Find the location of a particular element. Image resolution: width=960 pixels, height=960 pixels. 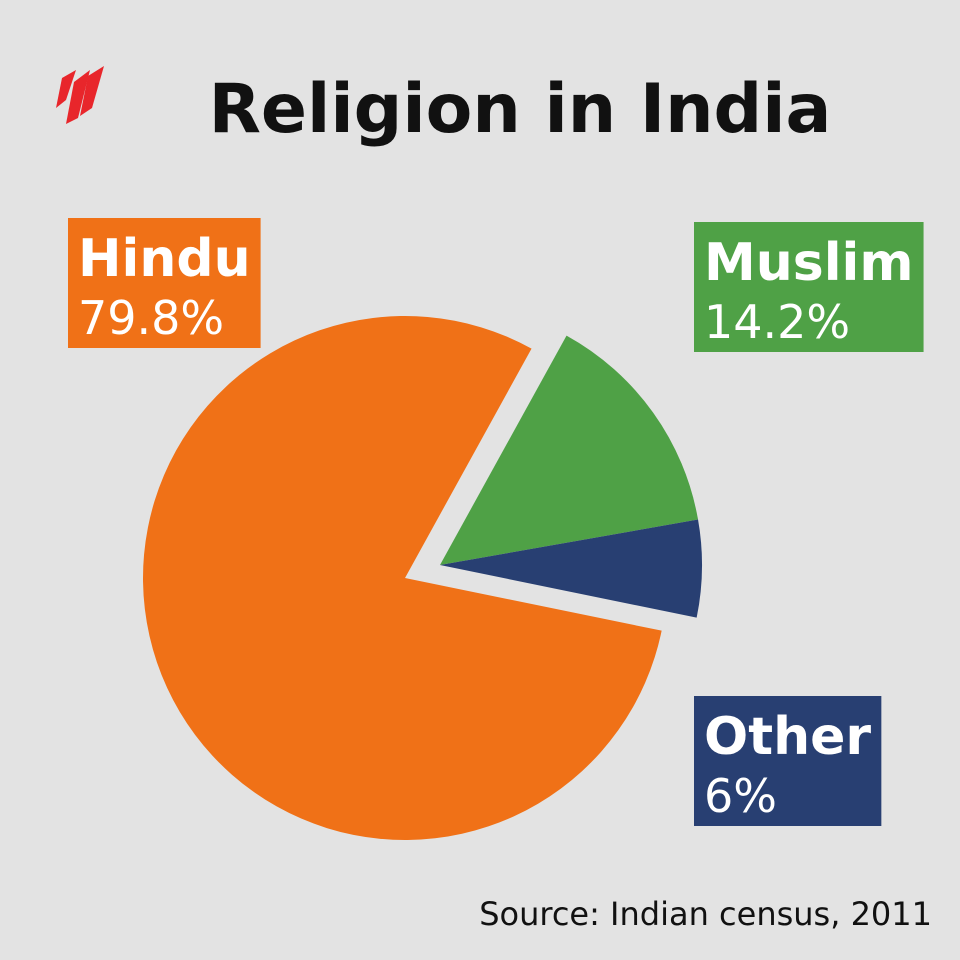

value-label: 79.8% is located at coordinates (151, 318).